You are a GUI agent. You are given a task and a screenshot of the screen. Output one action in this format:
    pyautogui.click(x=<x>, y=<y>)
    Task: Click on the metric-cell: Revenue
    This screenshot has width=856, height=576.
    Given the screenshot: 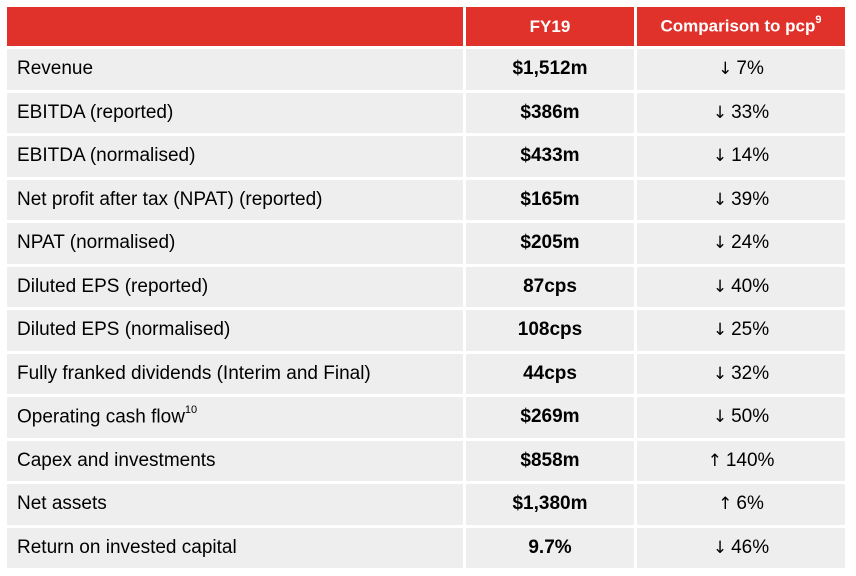 What is the action you would take?
    pyautogui.click(x=236, y=71)
    